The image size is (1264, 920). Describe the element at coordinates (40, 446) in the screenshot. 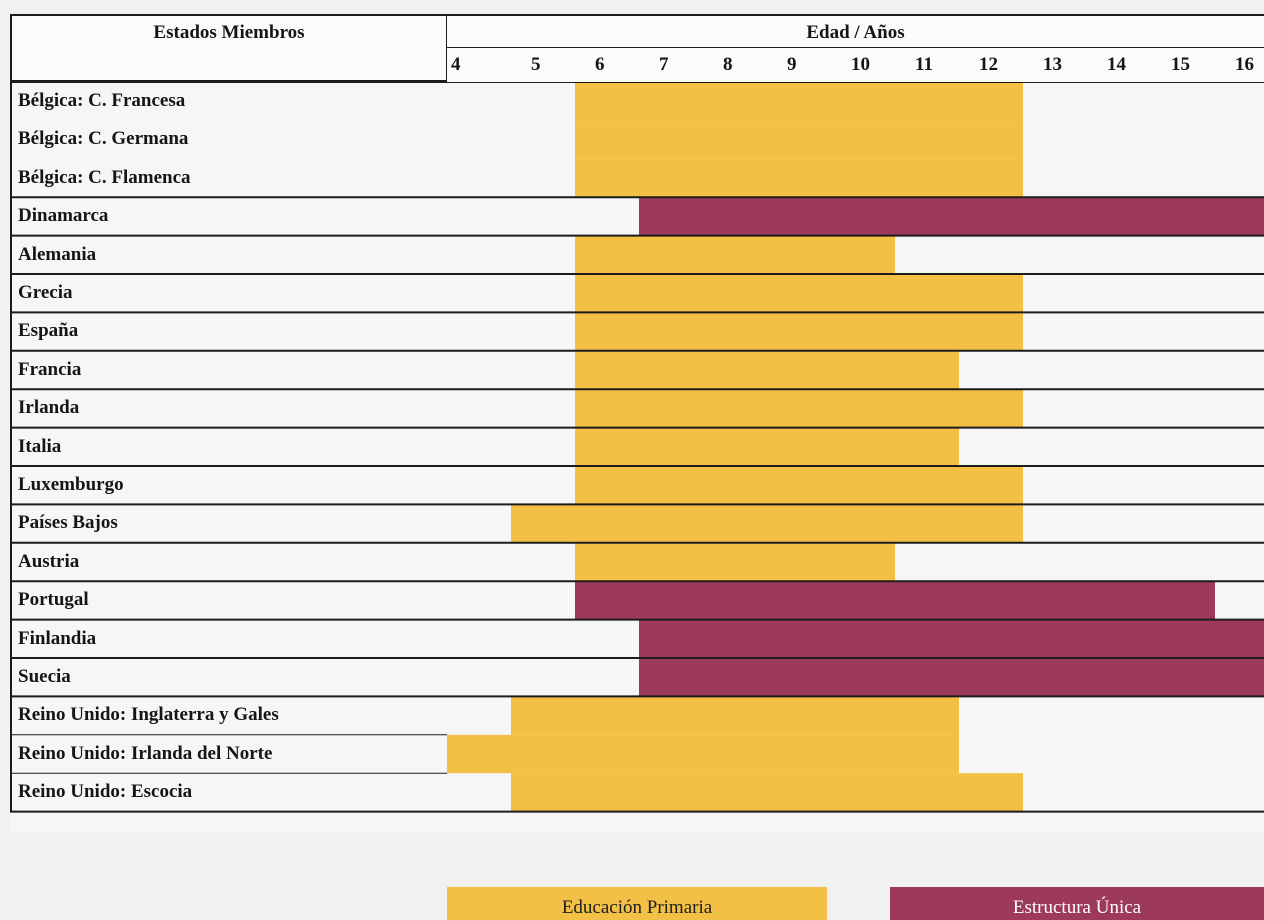

I see `row-label-10: Italia` at that location.